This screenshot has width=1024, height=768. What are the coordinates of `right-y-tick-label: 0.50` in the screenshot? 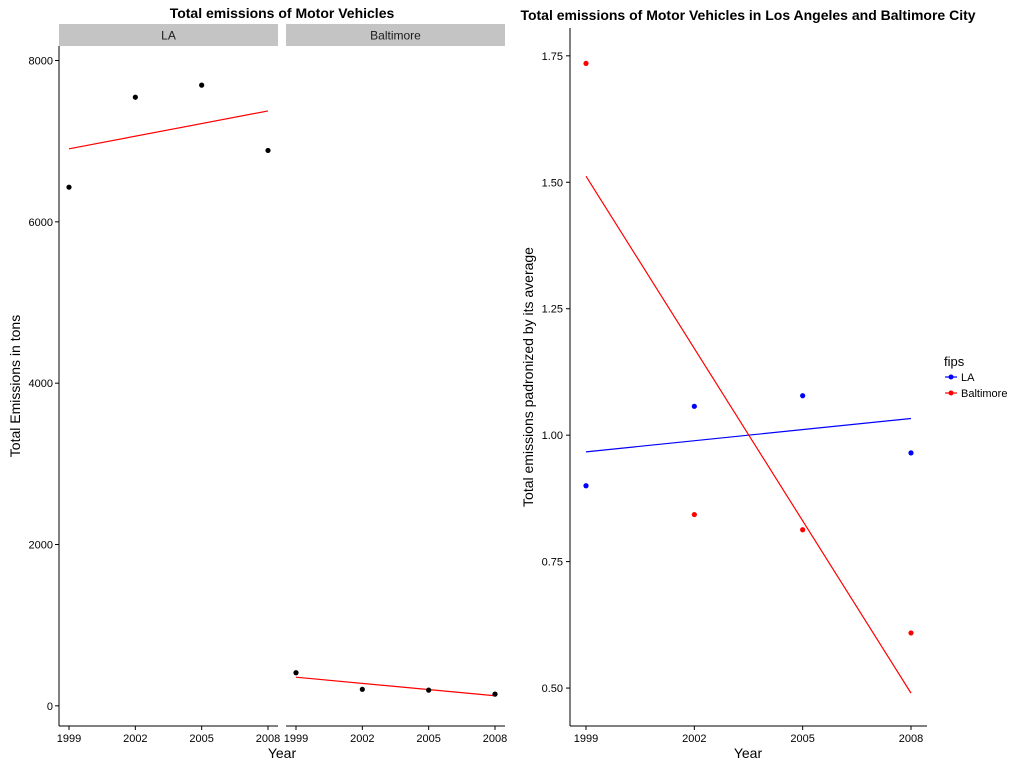 It's located at (552, 689).